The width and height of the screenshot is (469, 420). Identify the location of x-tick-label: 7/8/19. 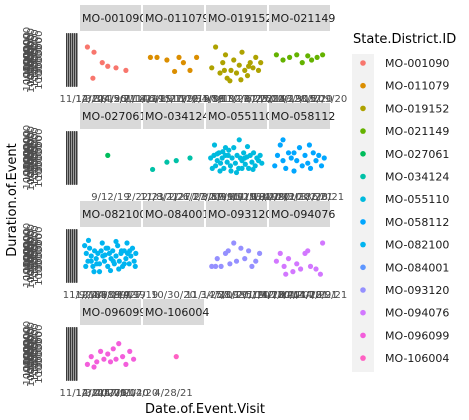
(231, 295).